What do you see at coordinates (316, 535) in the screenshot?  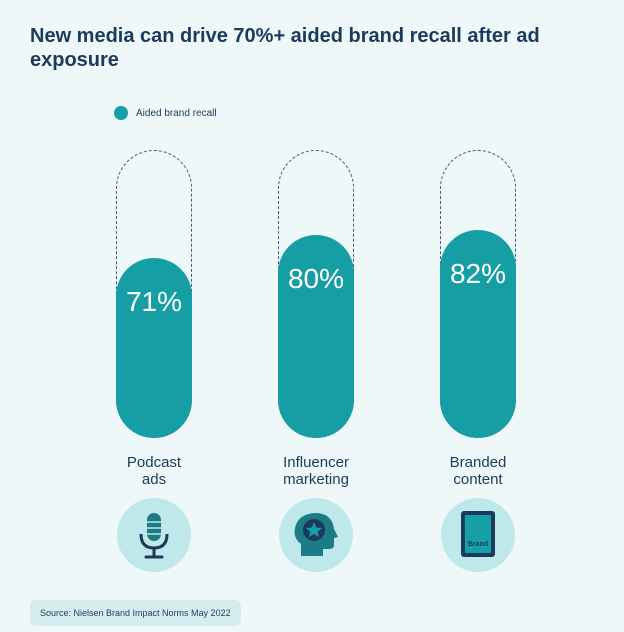 I see `head-star-icon` at bounding box center [316, 535].